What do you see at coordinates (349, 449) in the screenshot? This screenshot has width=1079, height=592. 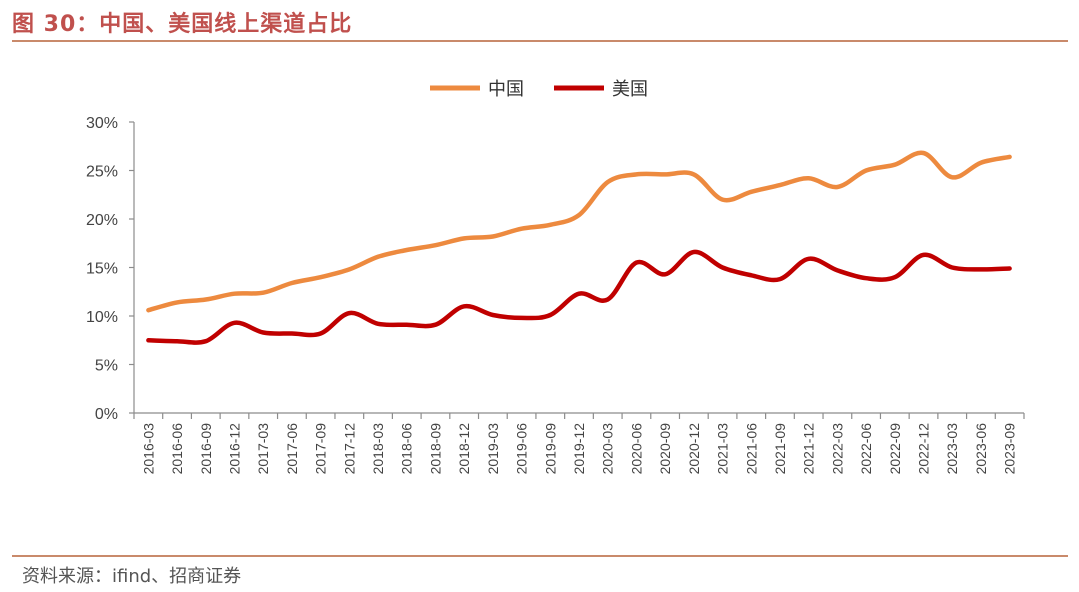 I see `x-tick-label: 2017-12` at bounding box center [349, 449].